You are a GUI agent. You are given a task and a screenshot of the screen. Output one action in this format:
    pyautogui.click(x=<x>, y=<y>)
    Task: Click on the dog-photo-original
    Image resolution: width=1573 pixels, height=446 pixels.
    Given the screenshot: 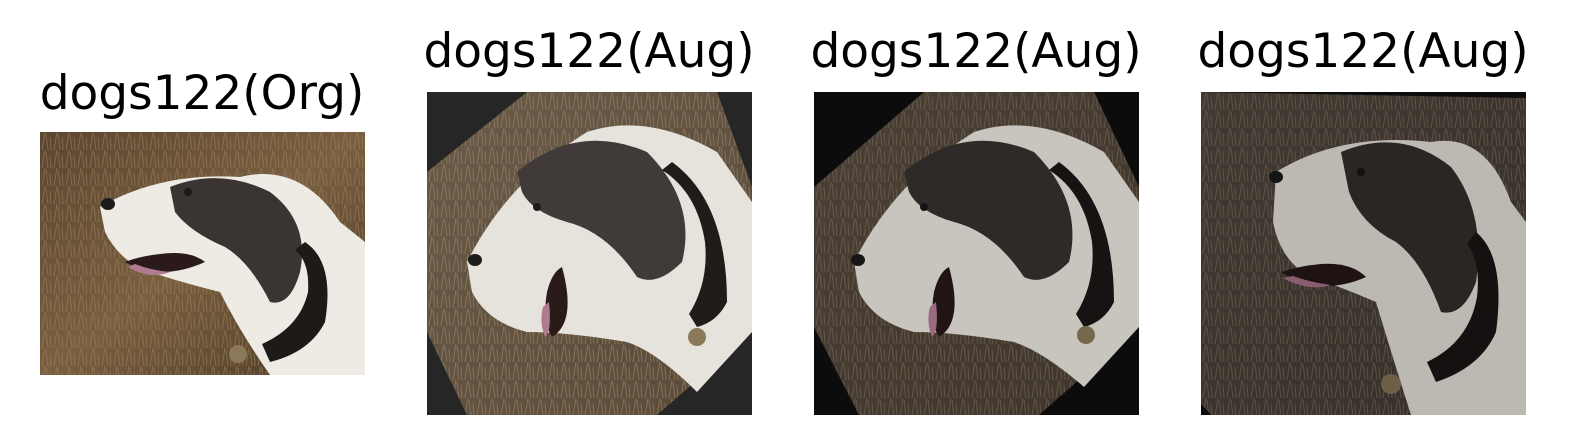 What is the action you would take?
    pyautogui.click(x=202, y=253)
    